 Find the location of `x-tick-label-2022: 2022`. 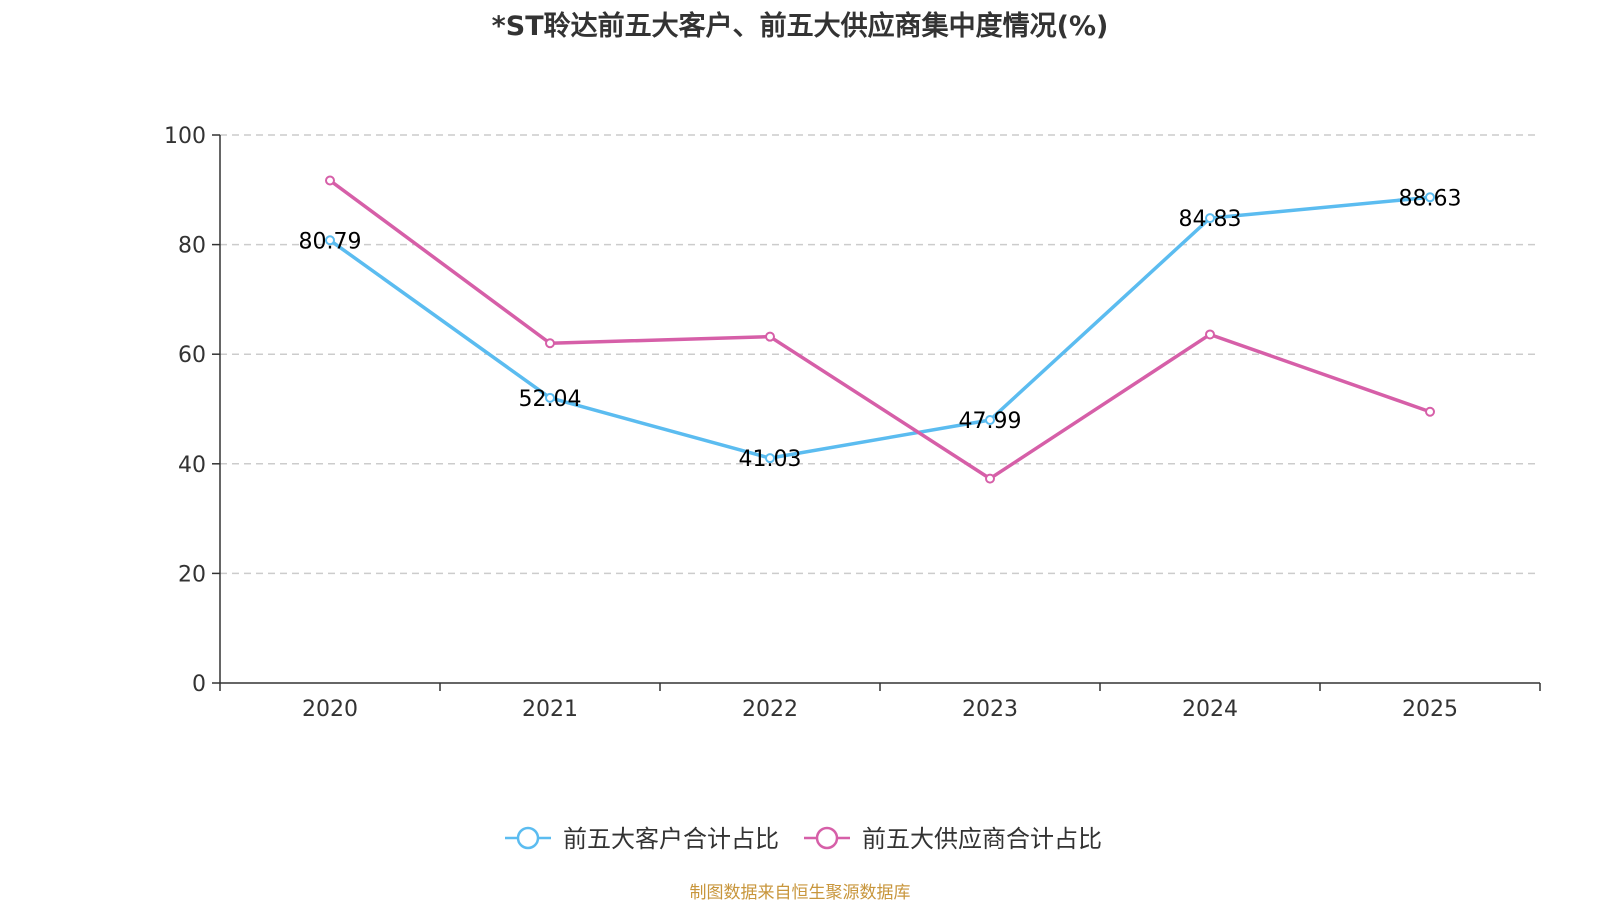

x-tick-label-2022: 2022 is located at coordinates (770, 709).